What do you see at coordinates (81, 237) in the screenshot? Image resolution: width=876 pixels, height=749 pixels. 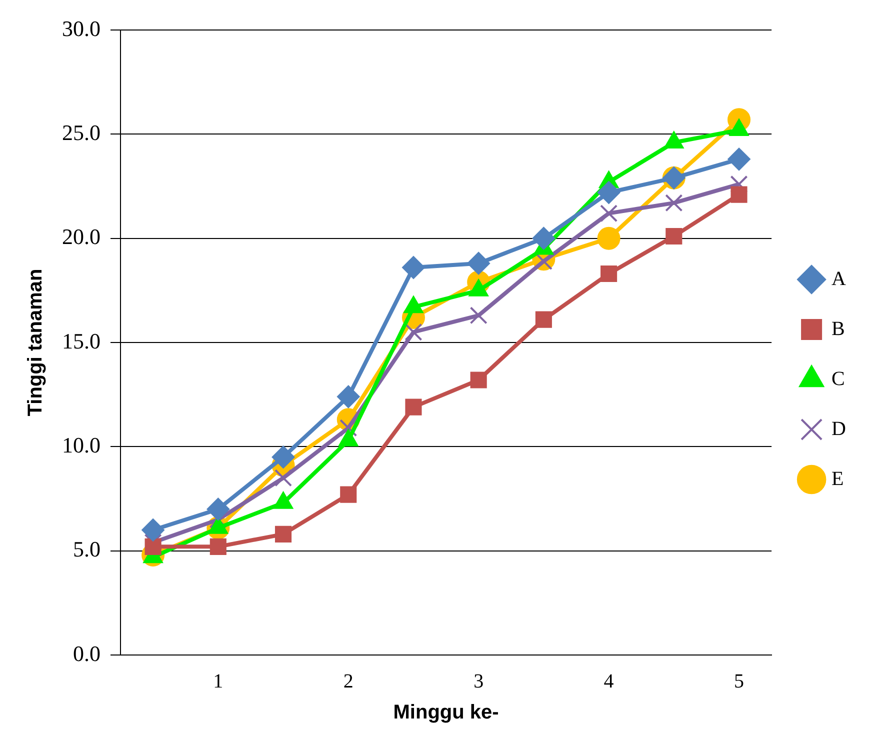 I see `y-tick-label: 20.0` at bounding box center [81, 237].